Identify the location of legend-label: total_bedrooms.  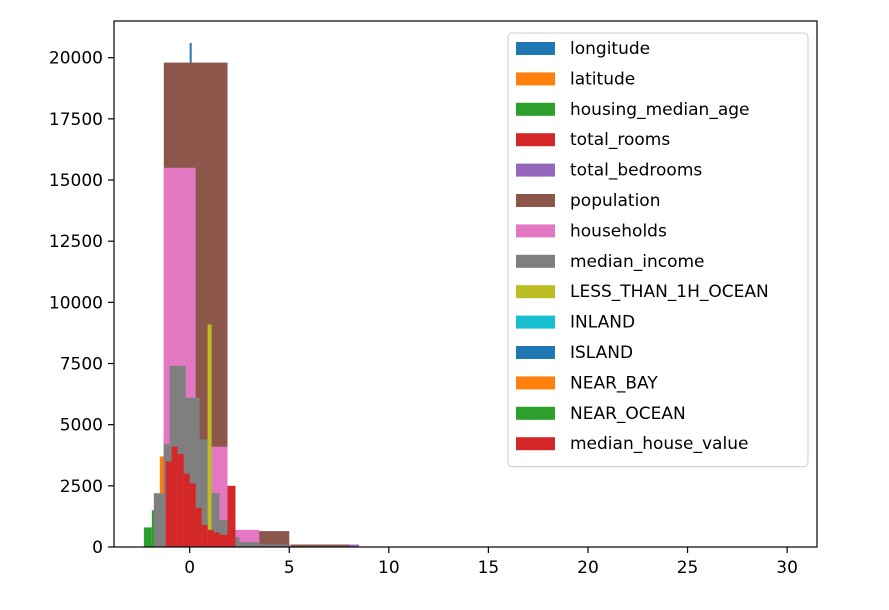
(636, 171).